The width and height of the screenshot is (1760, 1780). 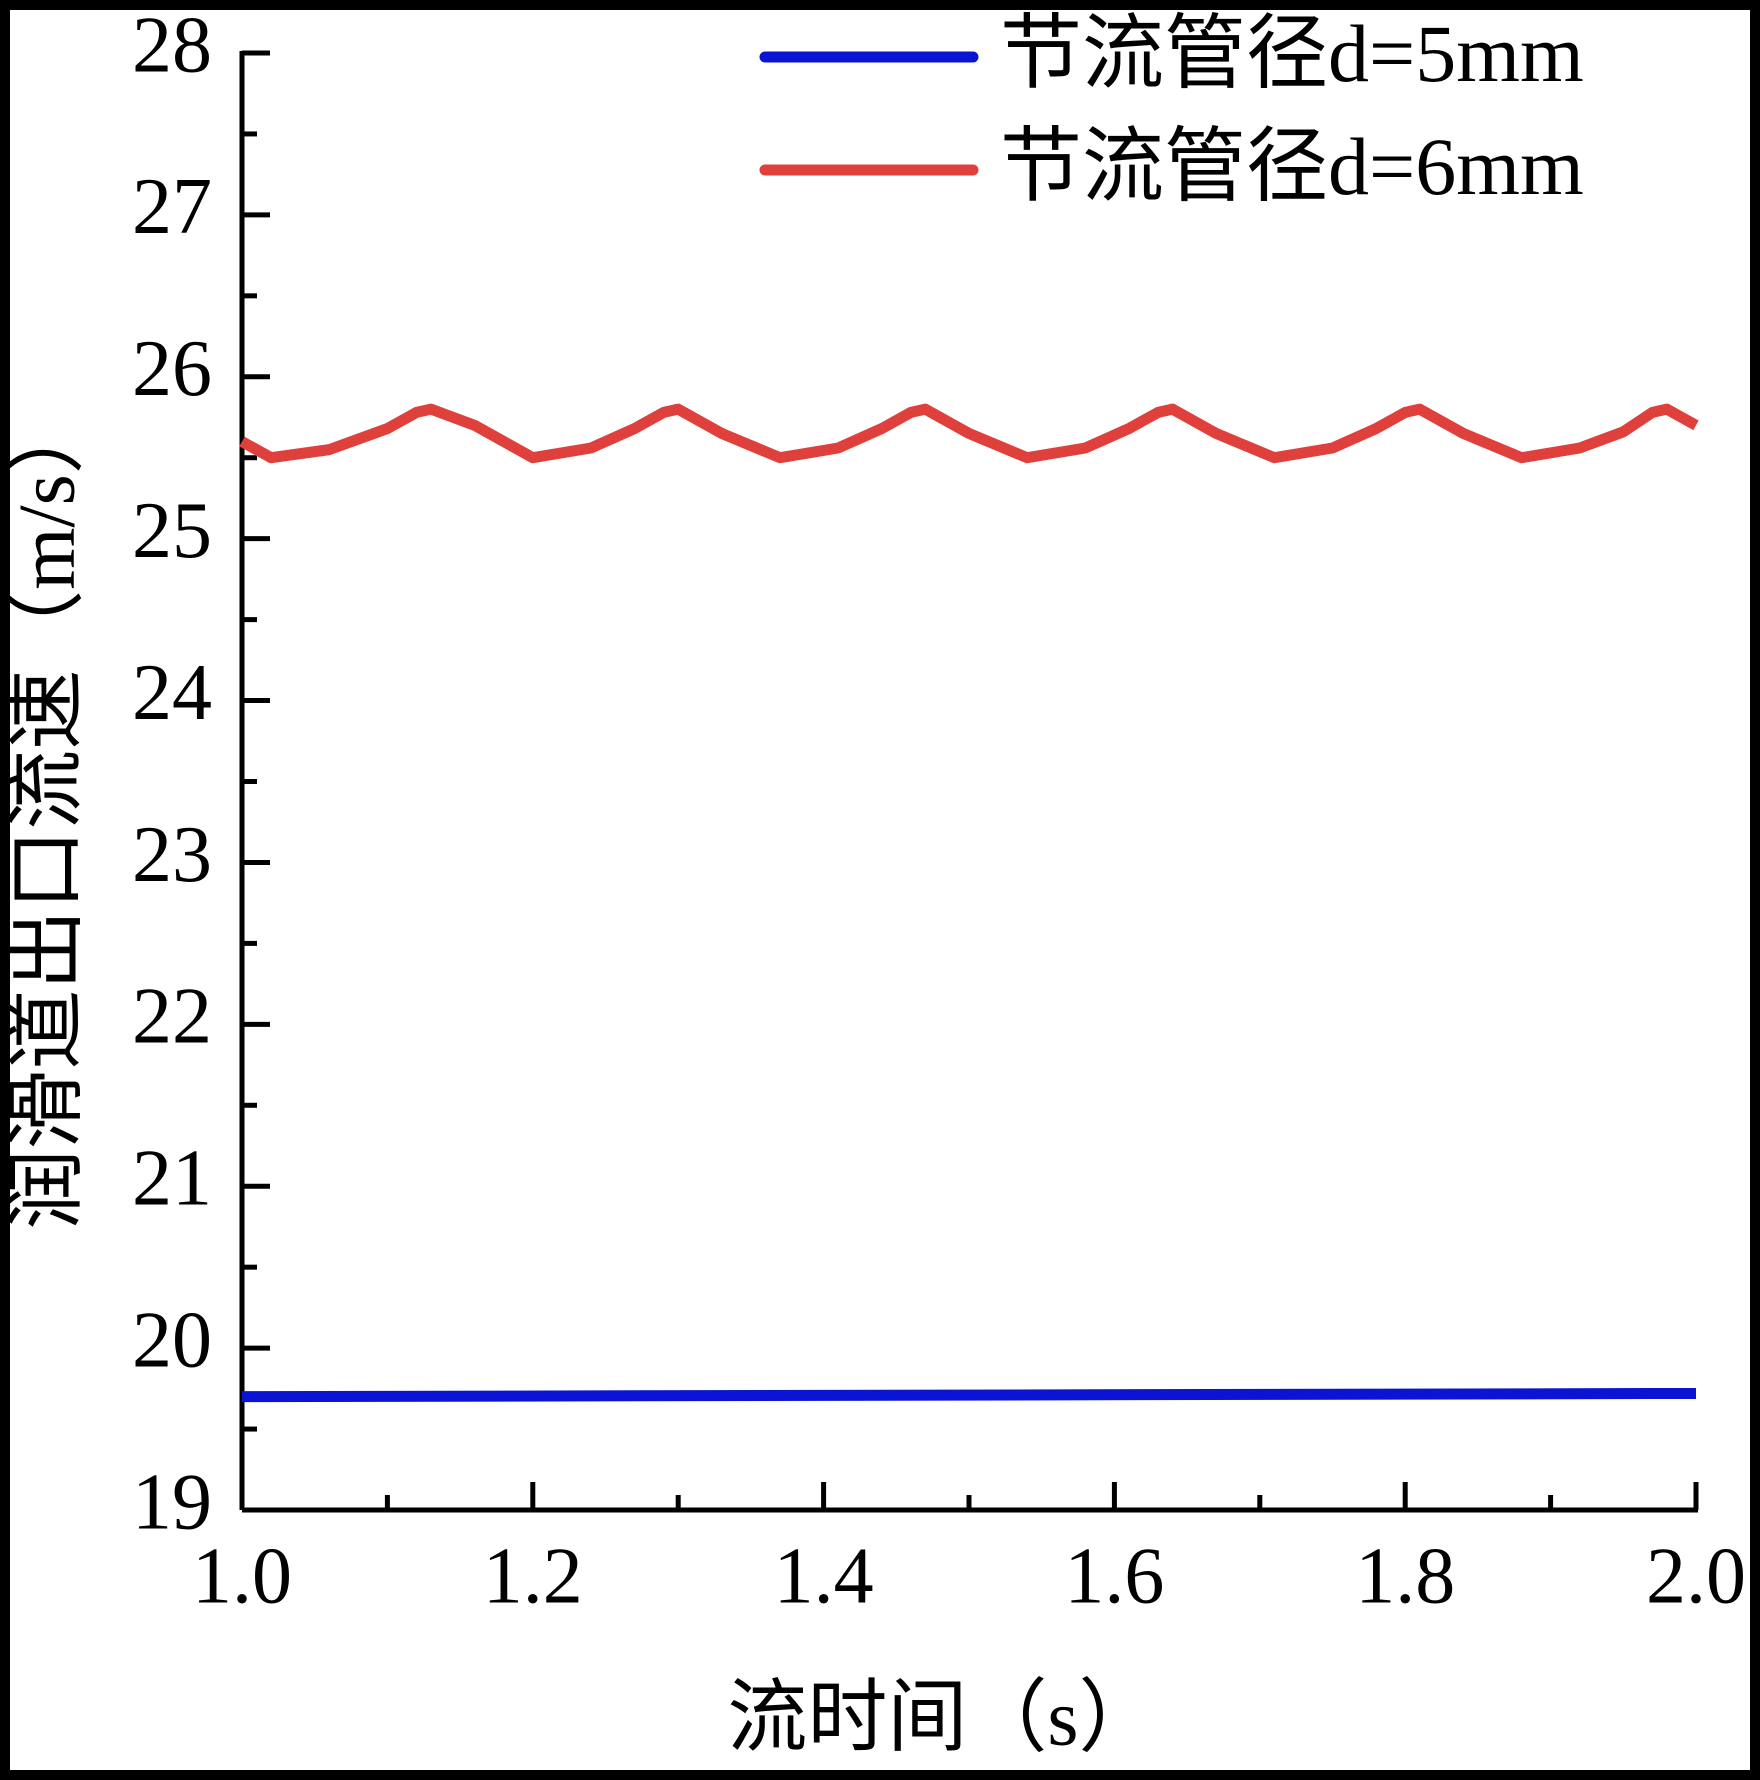 What do you see at coordinates (172, 1017) in the screenshot?
I see `y-tick-label: 22` at bounding box center [172, 1017].